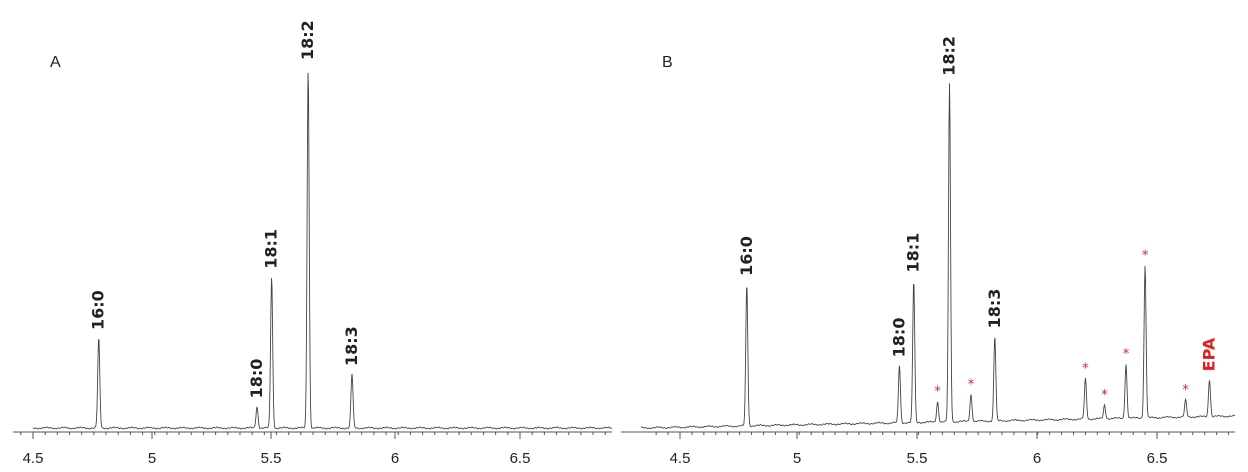  I want to click on panel-label: B, so click(667, 62).